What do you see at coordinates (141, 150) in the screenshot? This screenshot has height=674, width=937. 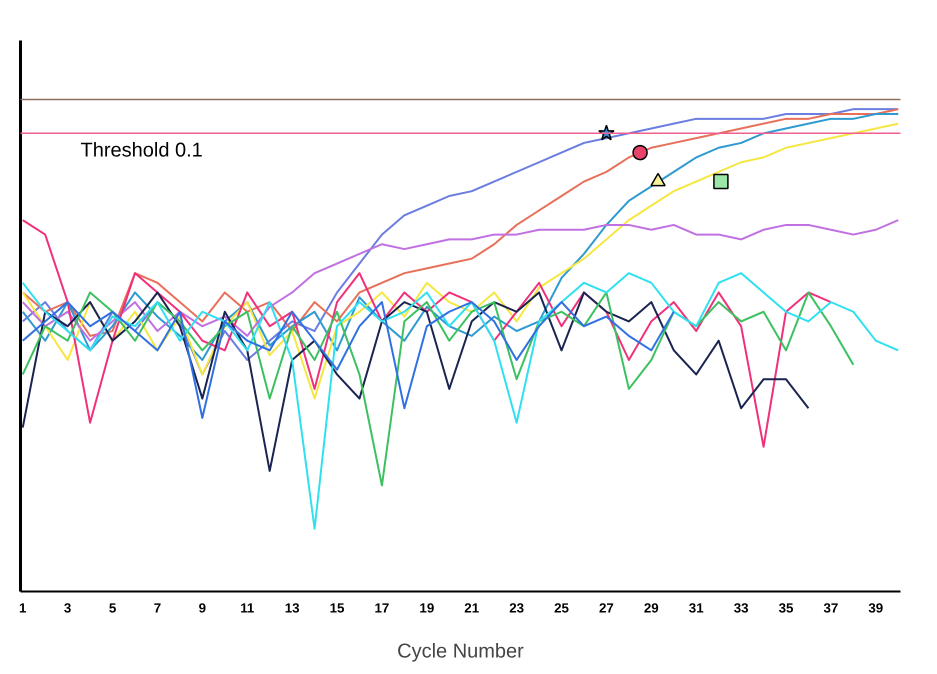 I see `ref-line-label: Threshold 0.1` at bounding box center [141, 150].